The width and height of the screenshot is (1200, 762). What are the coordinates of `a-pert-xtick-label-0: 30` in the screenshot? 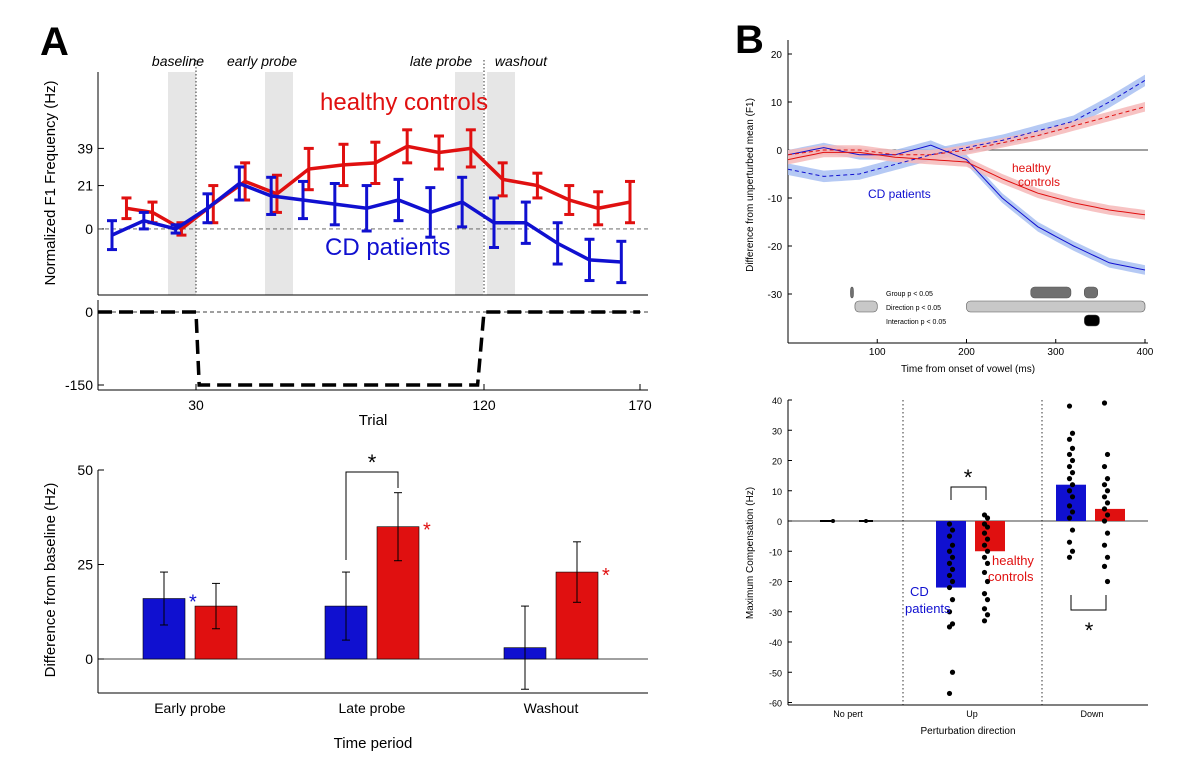 It's located at (196, 405).